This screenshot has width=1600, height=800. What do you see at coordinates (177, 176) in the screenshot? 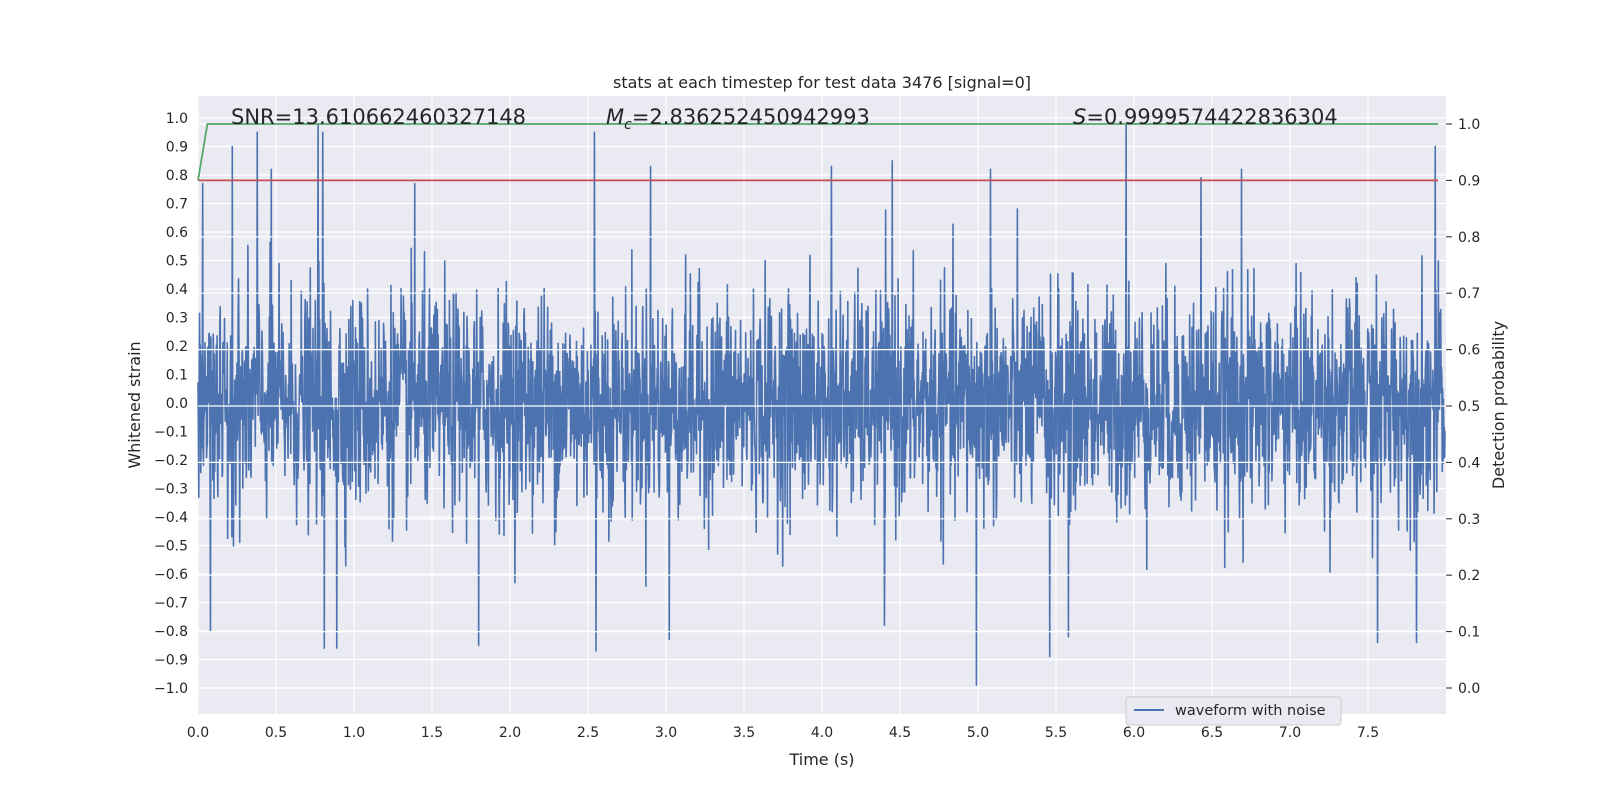
I see `y-tick-label: 0.8` at bounding box center [177, 176].